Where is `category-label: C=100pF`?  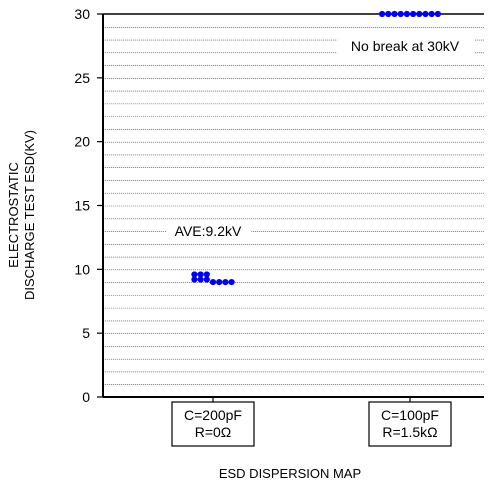
category-label: C=100pF is located at coordinates (410, 415).